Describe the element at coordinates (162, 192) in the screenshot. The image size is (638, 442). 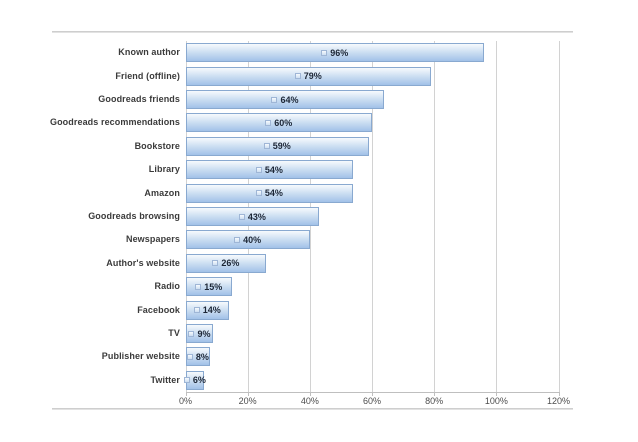
I see `category-label: Amazon` at that location.